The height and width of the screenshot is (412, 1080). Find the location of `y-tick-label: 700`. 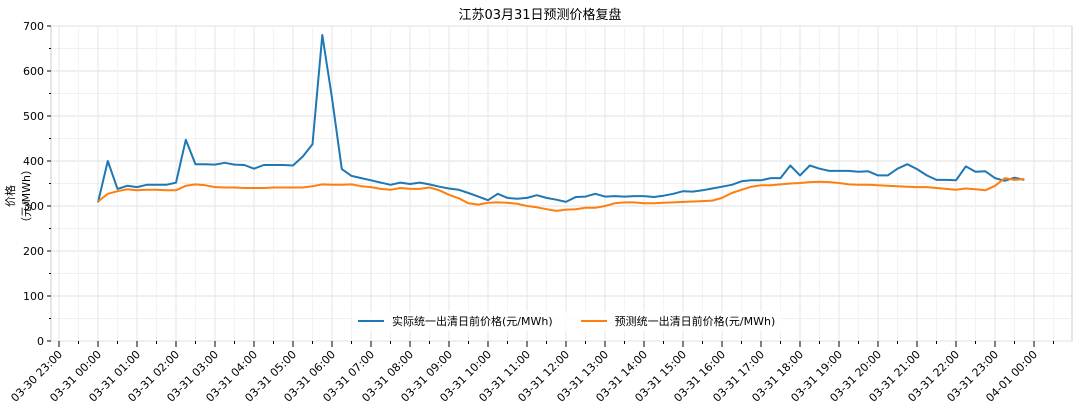

y-tick-label: 700 is located at coordinates (33, 26).